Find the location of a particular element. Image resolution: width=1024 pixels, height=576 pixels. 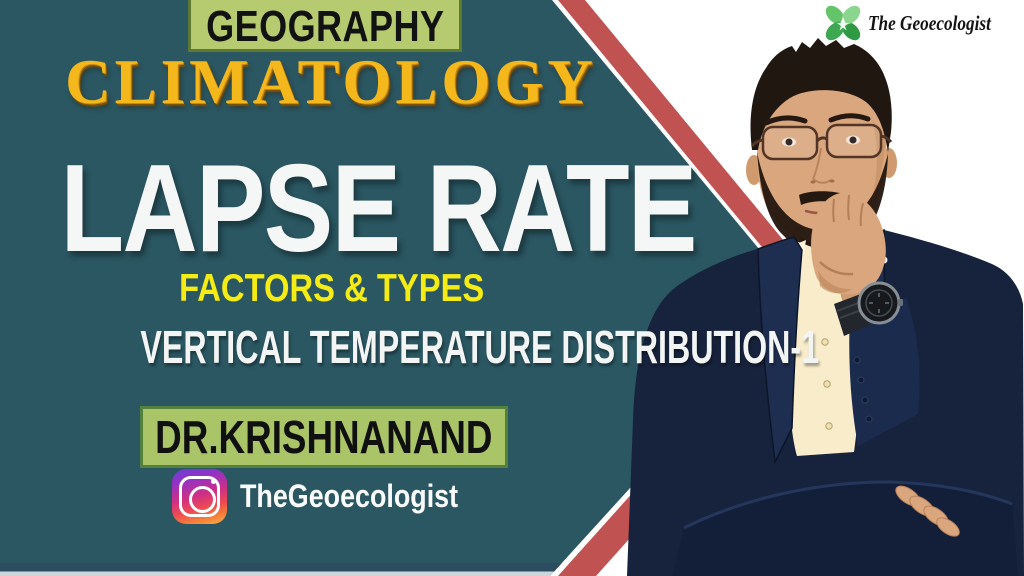

lesson-title: LAPSE RATE is located at coordinates (378, 209).